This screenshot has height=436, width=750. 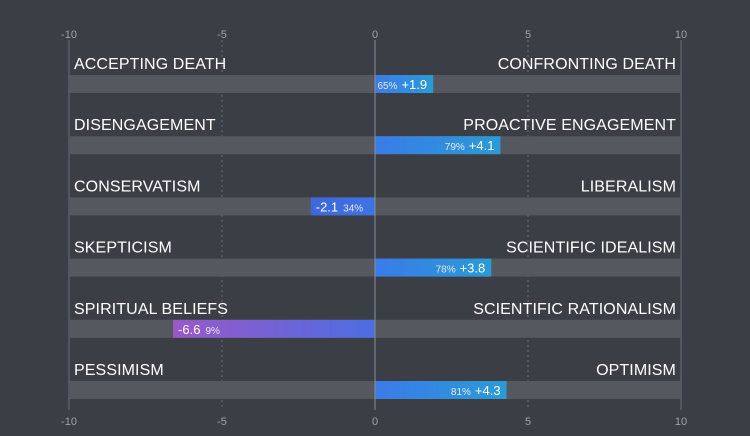 I want to click on tick-label-top: -10, so click(x=69, y=35).